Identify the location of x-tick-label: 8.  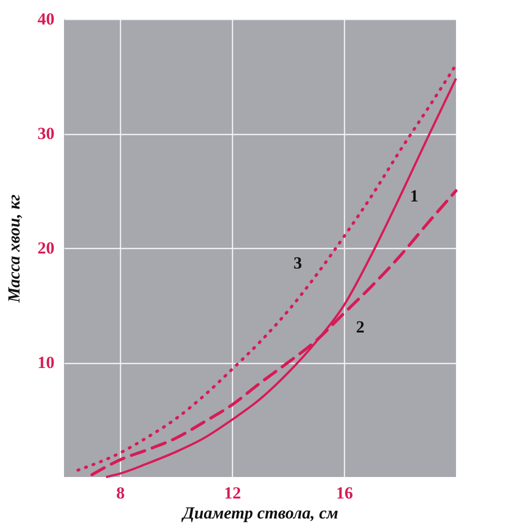
(120, 493).